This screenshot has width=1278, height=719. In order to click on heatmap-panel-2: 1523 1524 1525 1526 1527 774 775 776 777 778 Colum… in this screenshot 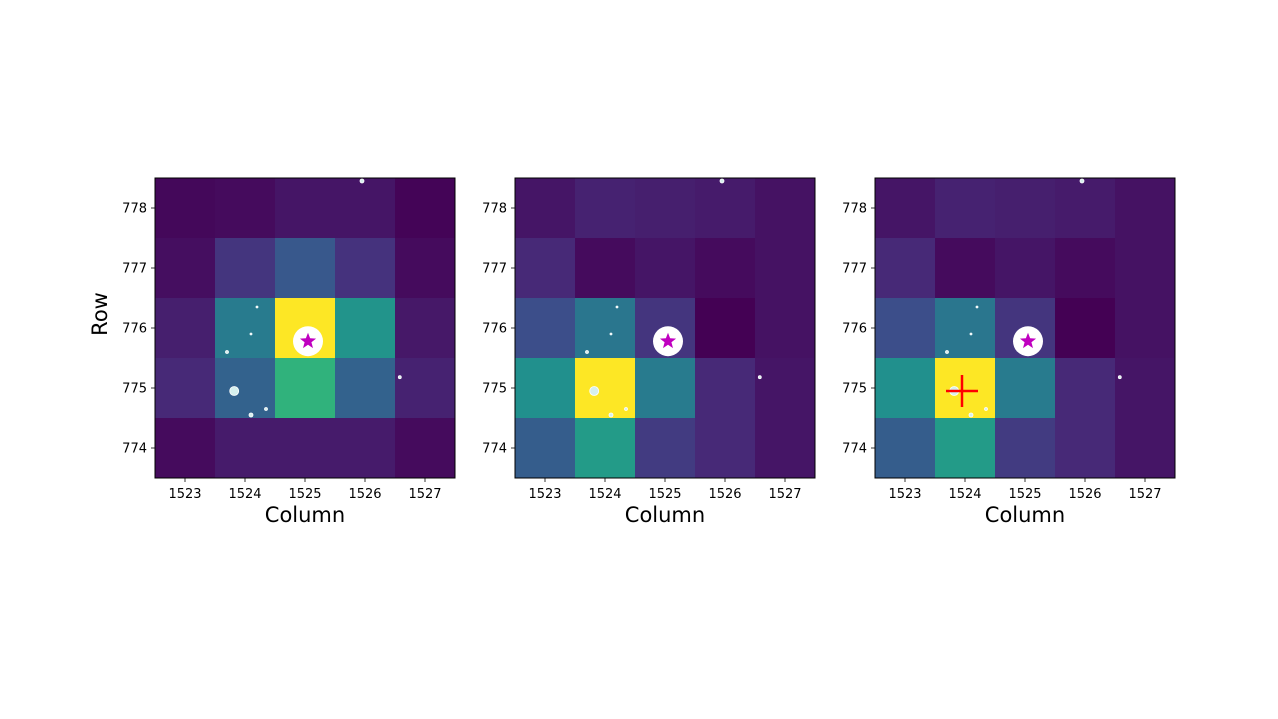, I will do `click(649, 352)`.